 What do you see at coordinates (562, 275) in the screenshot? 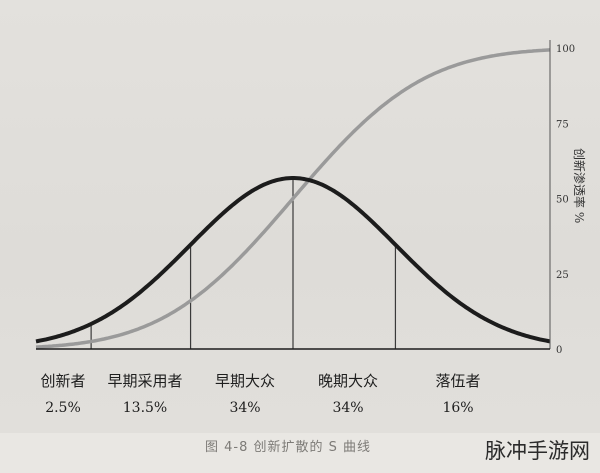
I see `y-tick-label: 25` at bounding box center [562, 275].